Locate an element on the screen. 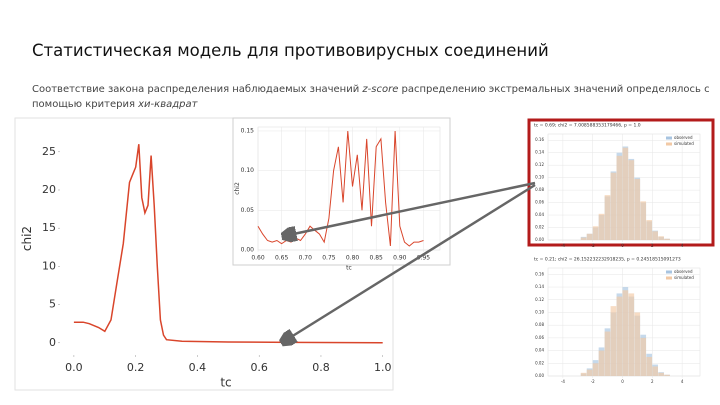 Image resolution: width=720 pixels, height=405 pixels. x-tick-label: 0.60 is located at coordinates (258, 258).